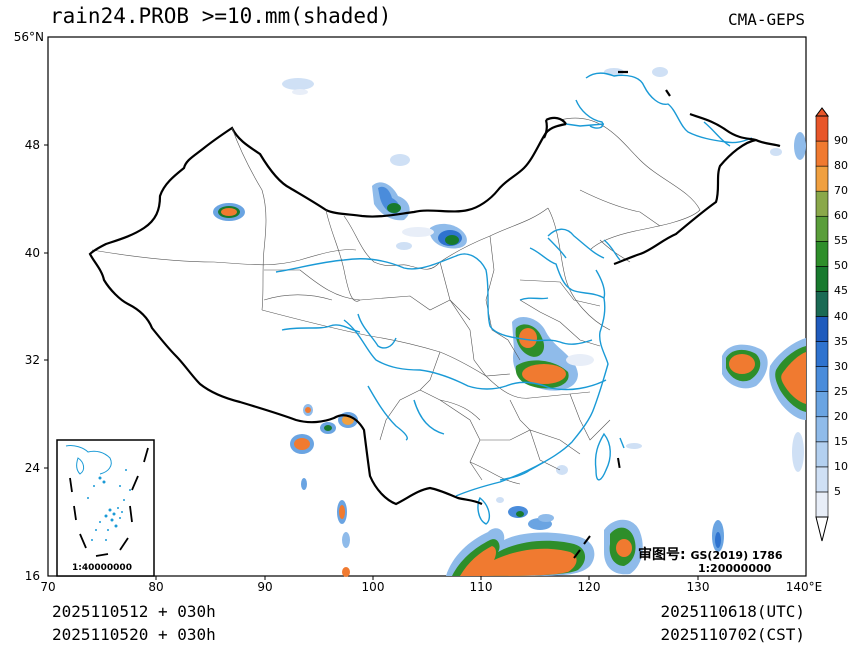 This screenshot has height=658, width=860. Describe the element at coordinates (841, 141) in the screenshot. I see `colorbar-label: 90` at that location.